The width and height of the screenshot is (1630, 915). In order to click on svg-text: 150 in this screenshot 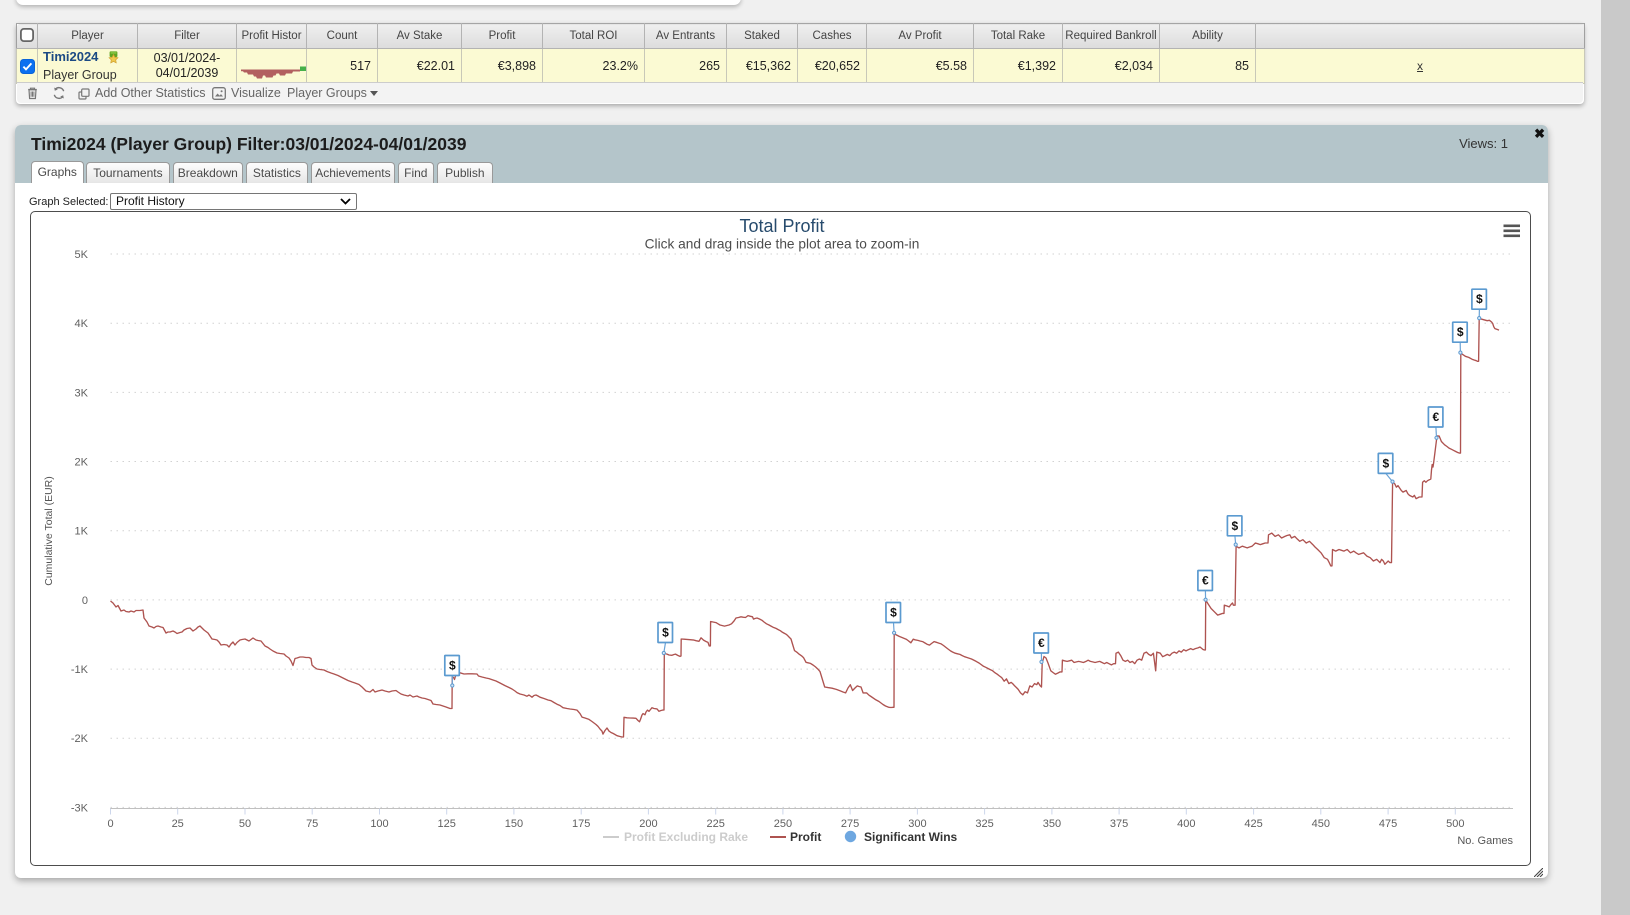, I will do `click(514, 824)`.